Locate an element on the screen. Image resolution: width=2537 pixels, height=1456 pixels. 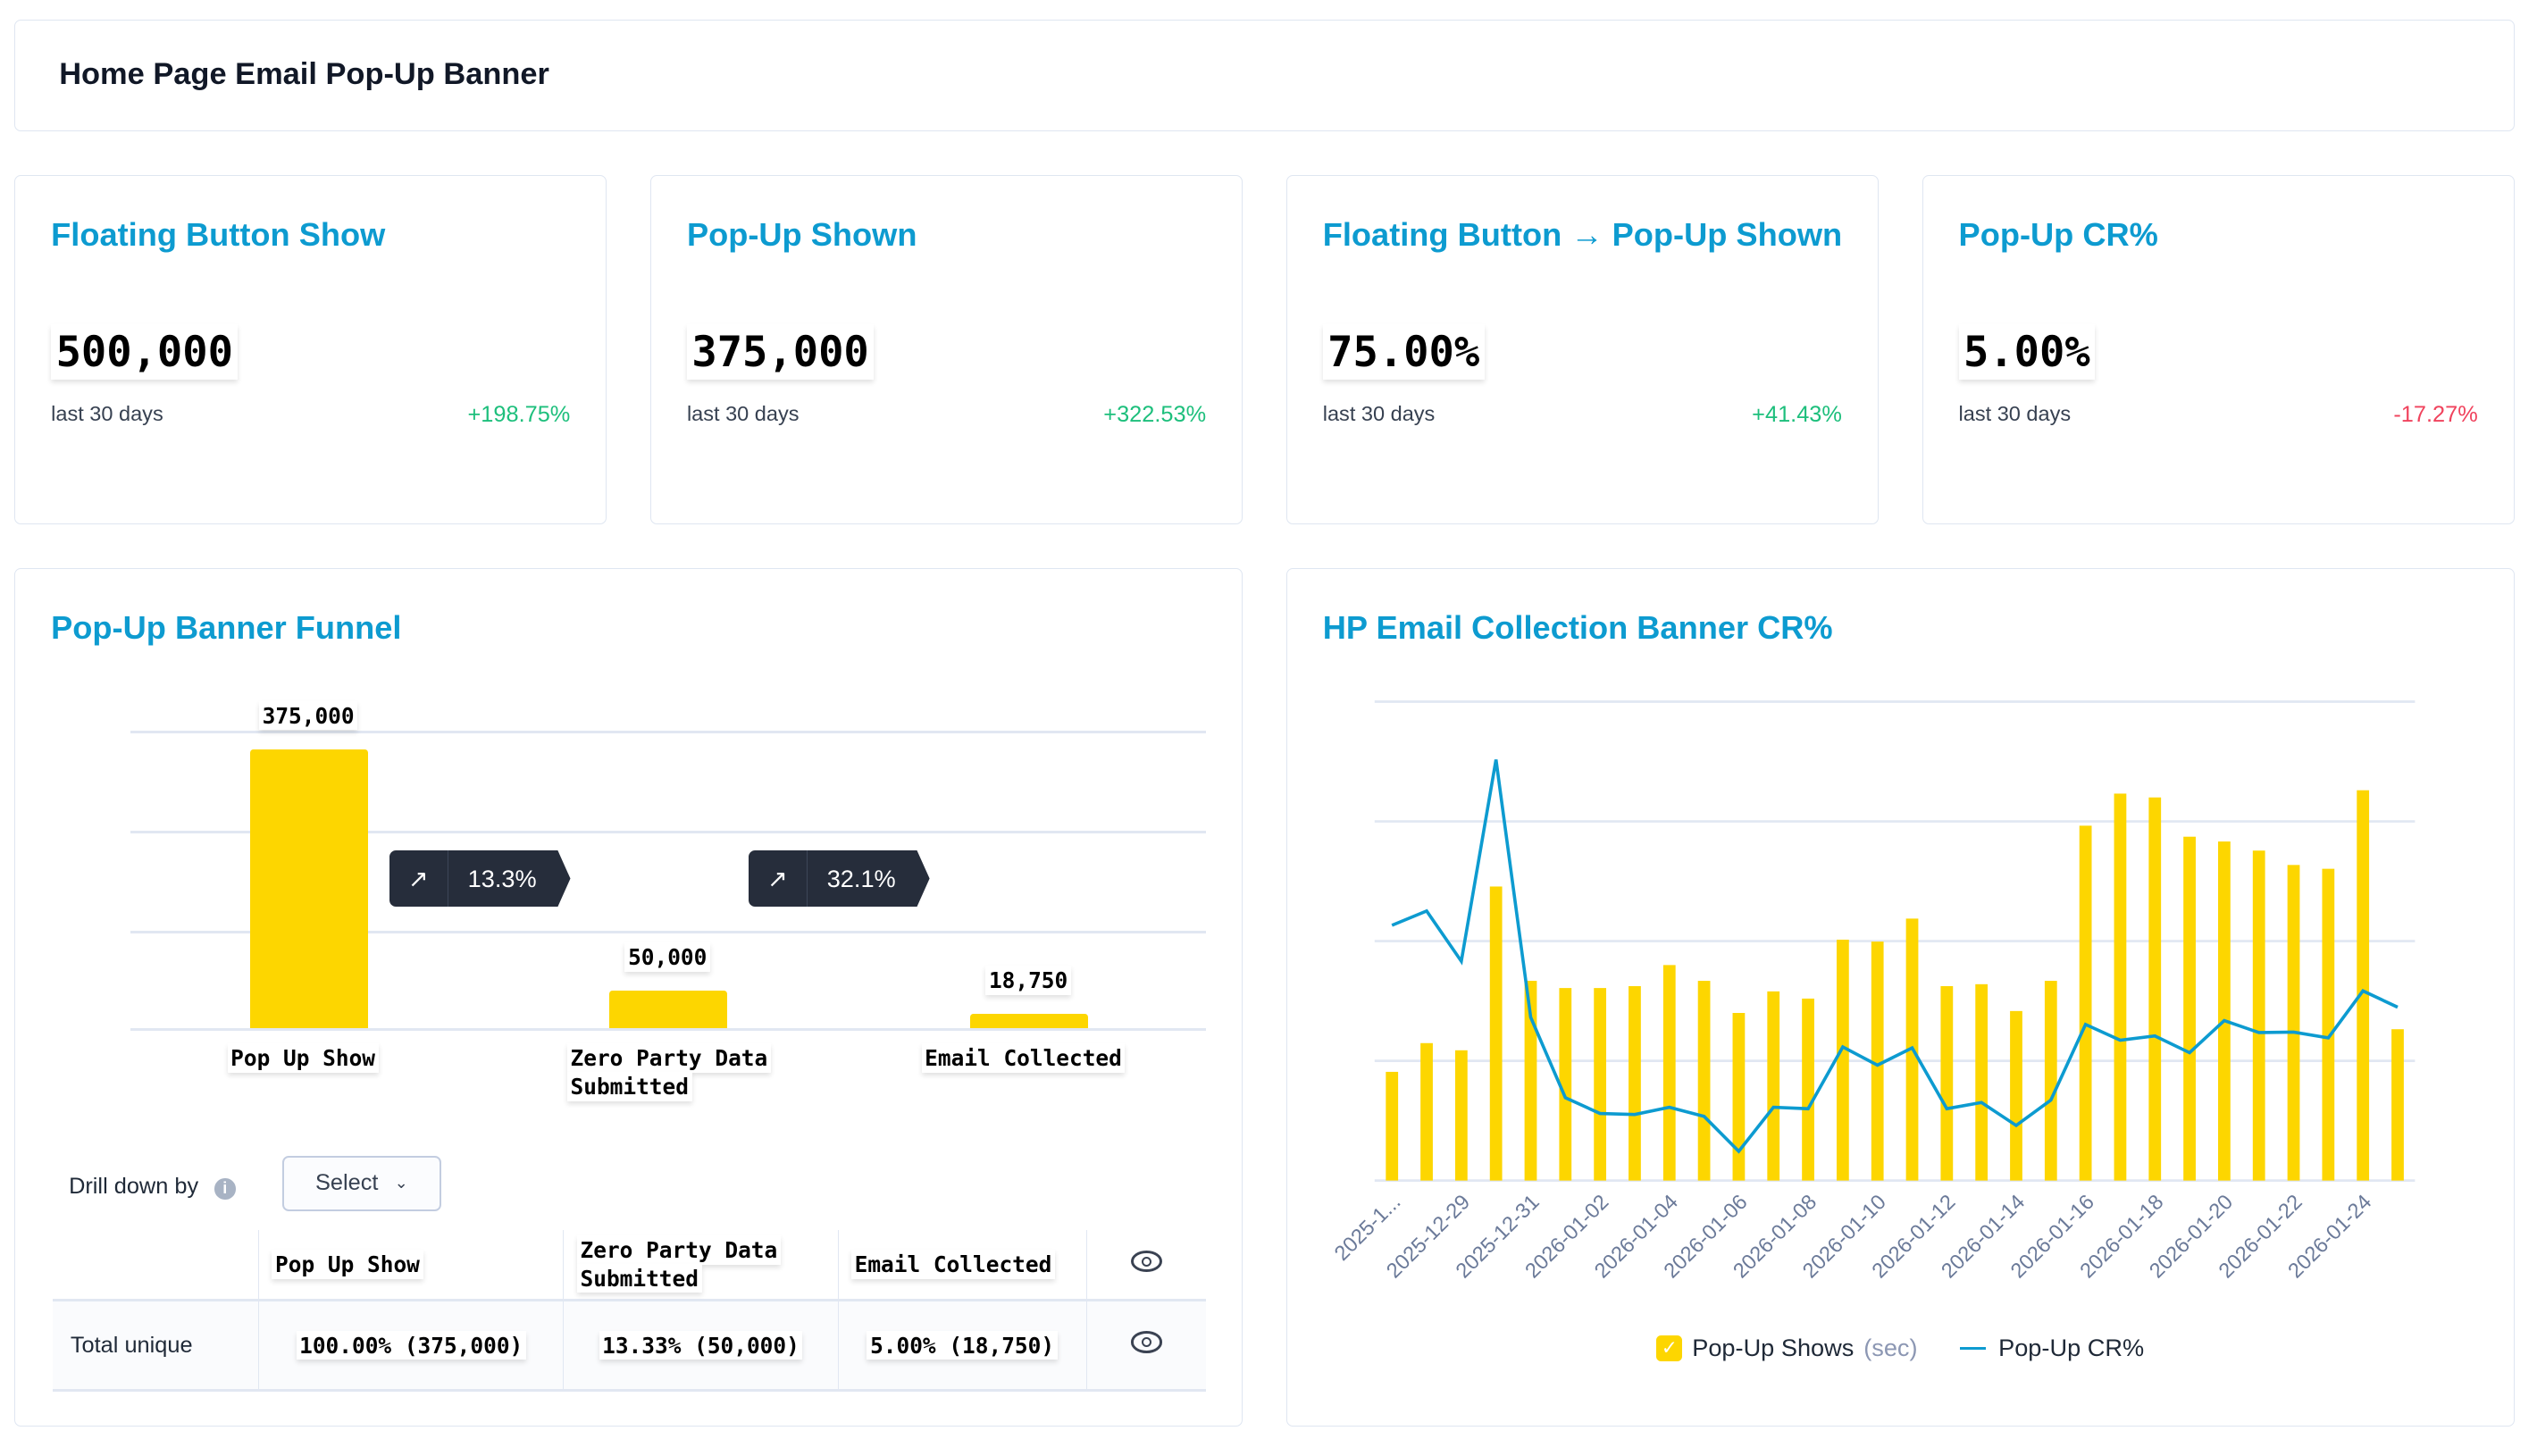
row-label: Total unique is located at coordinates (155, 1345).